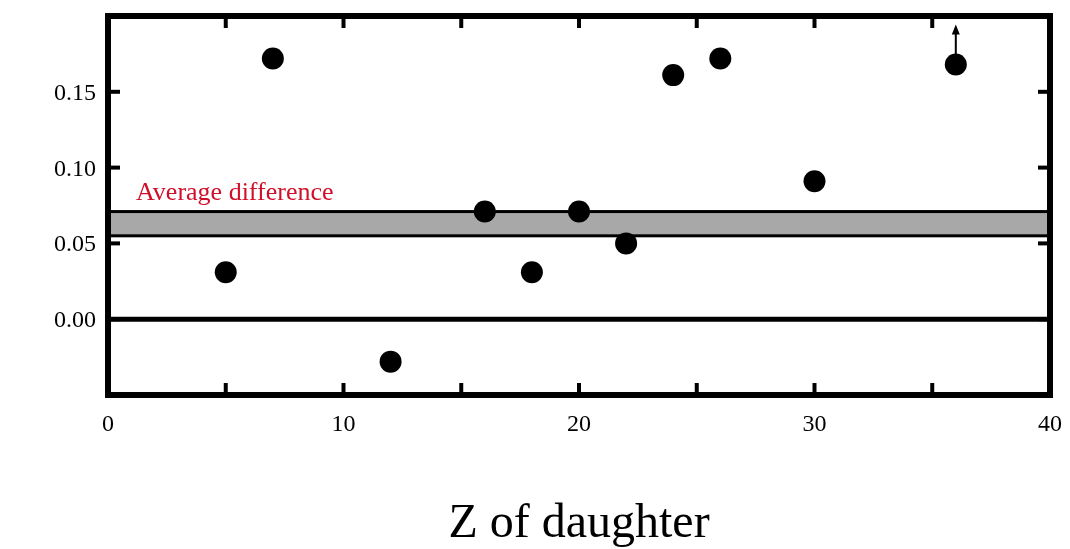 The width and height of the screenshot is (1070, 549). Describe the element at coordinates (75, 167) in the screenshot. I see `y-tick-label: 0.10` at that location.